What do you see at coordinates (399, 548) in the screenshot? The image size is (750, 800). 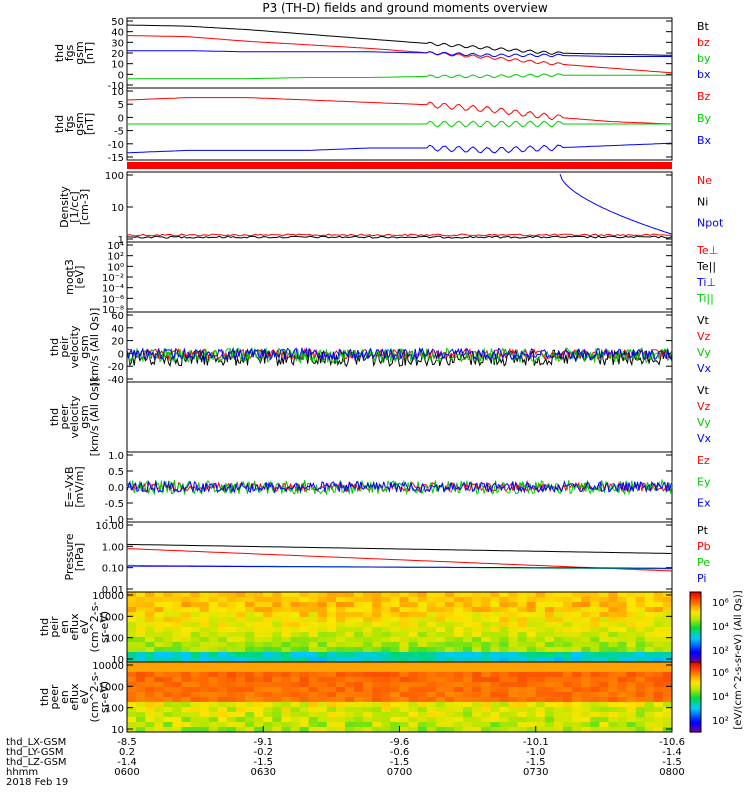 I see `series-Pt` at bounding box center [399, 548].